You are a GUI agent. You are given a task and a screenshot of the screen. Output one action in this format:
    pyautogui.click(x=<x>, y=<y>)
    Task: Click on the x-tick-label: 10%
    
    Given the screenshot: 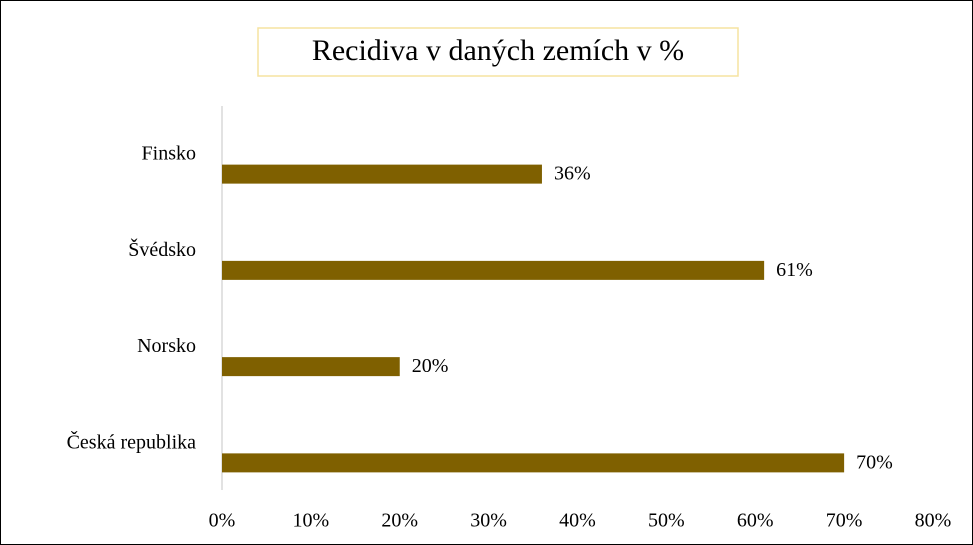 What is the action you would take?
    pyautogui.click(x=311, y=521)
    